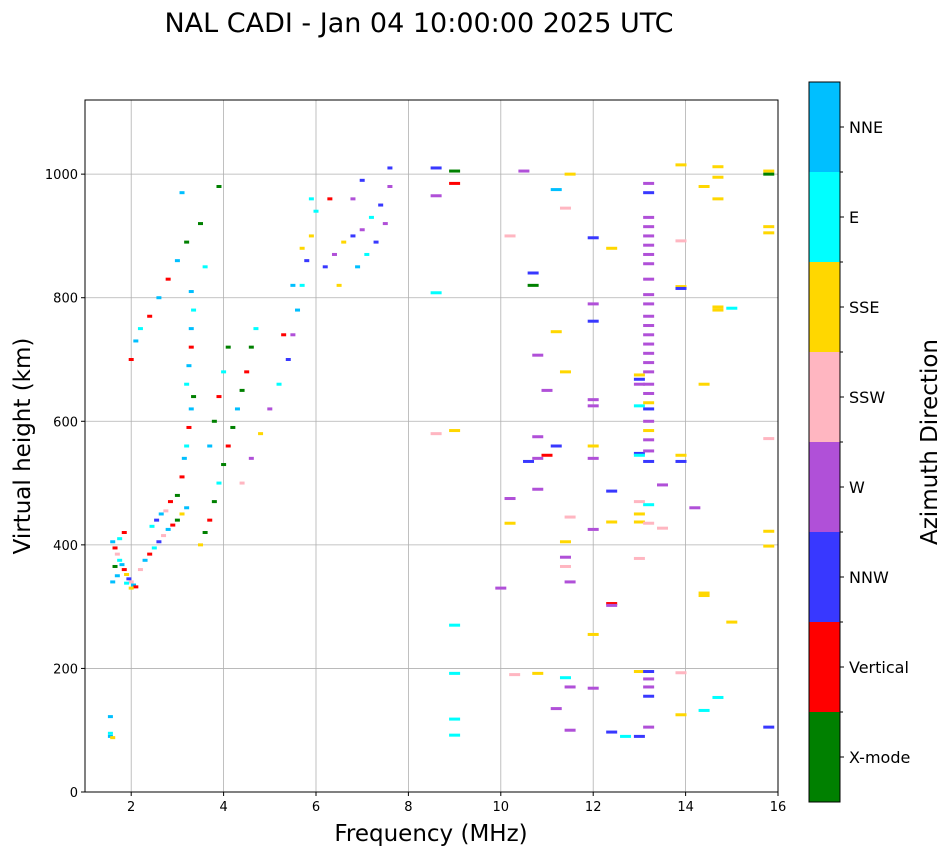 The width and height of the screenshot is (951, 856). What do you see at coordinates (65, 299) in the screenshot?
I see `y-tick-label: 800` at bounding box center [65, 299].